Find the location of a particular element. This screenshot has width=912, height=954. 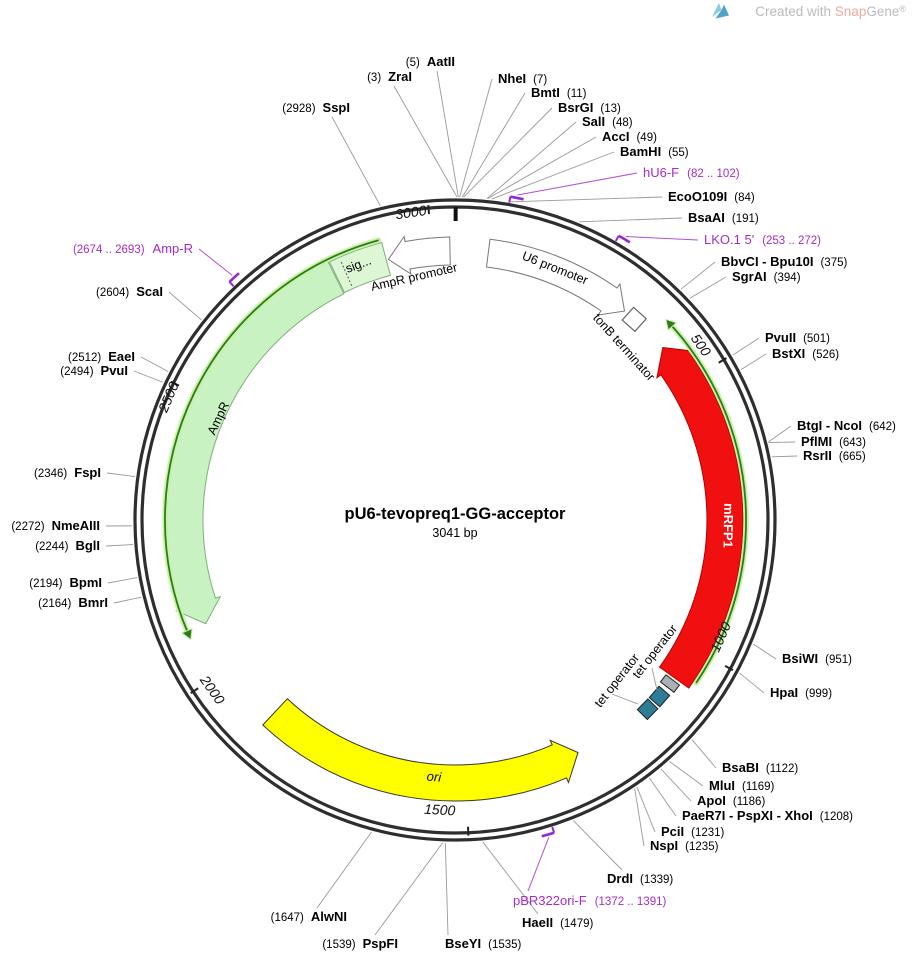

site-label-sali: SalI (48) is located at coordinates (607, 121).